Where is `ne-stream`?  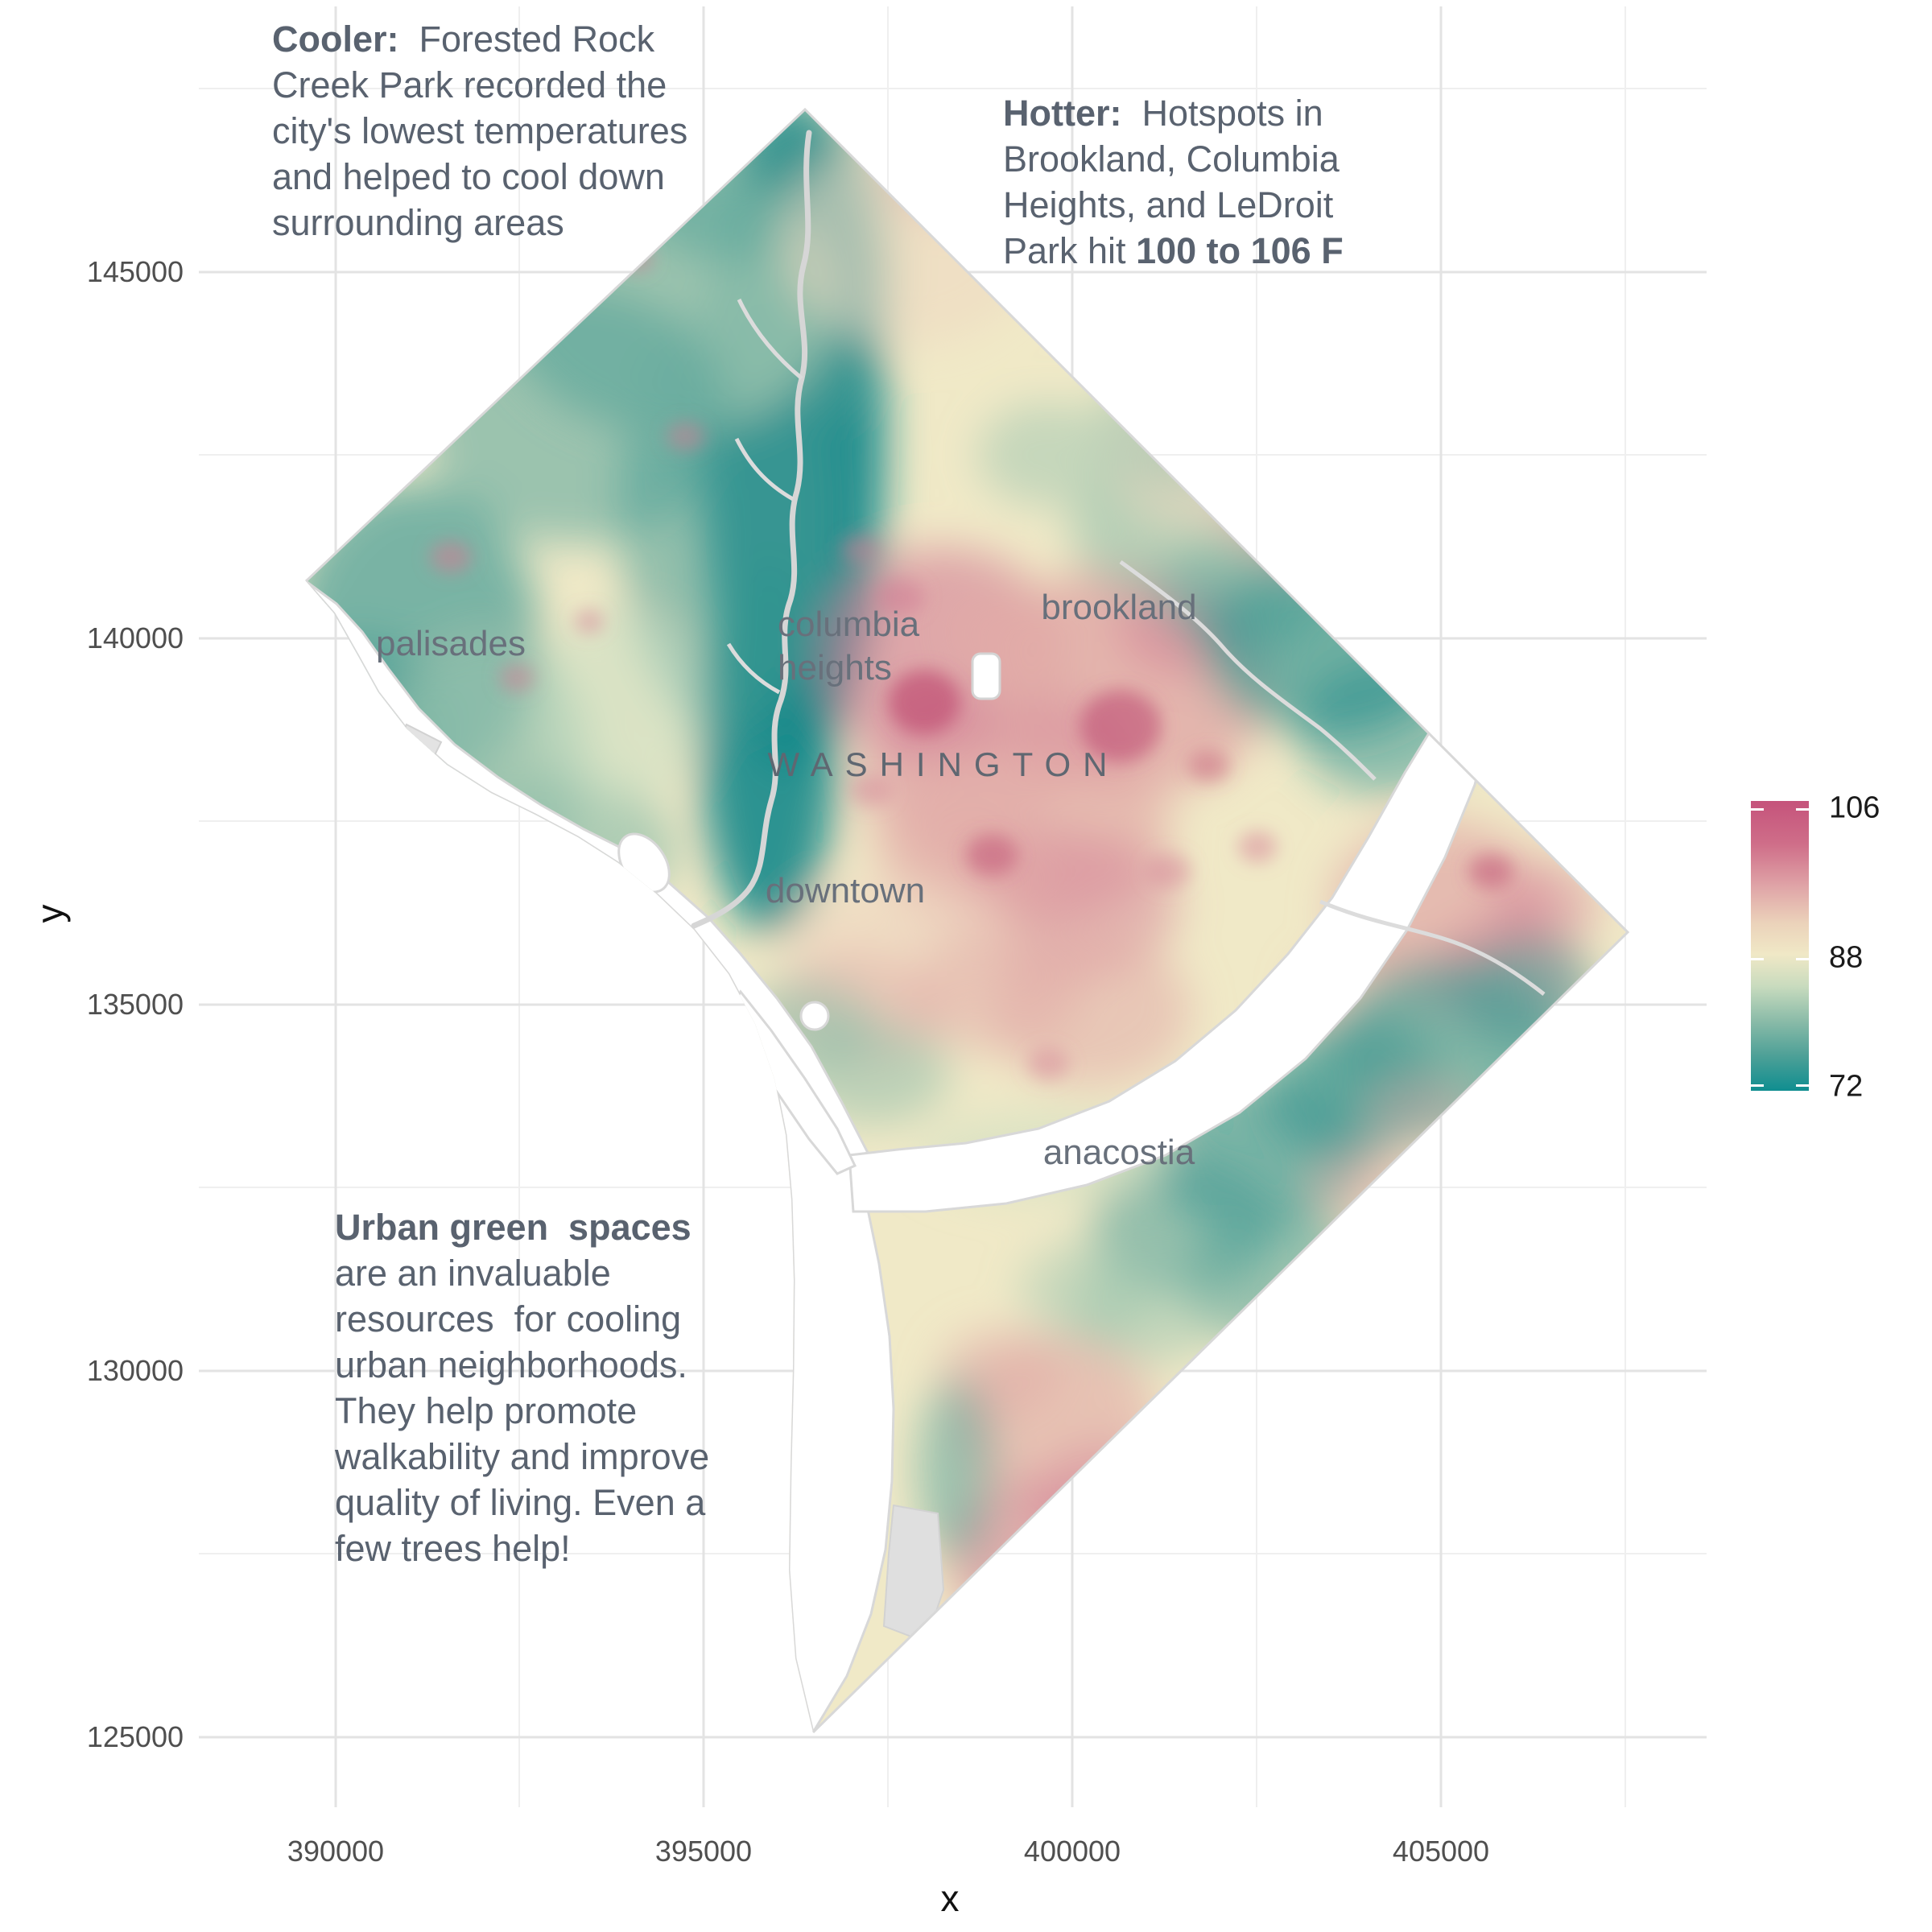 ne-stream is located at coordinates (1248, 670).